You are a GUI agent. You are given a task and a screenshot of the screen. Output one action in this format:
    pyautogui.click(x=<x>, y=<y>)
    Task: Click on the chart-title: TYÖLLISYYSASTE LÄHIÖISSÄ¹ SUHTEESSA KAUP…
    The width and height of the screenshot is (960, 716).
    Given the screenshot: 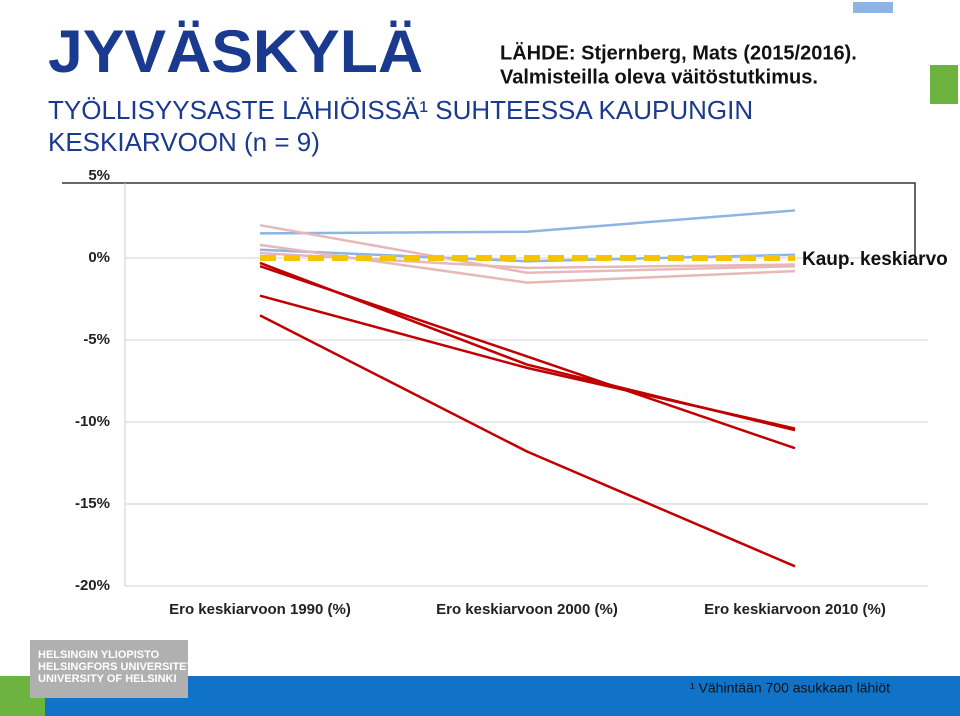 What is the action you would take?
    pyautogui.click(x=400, y=110)
    